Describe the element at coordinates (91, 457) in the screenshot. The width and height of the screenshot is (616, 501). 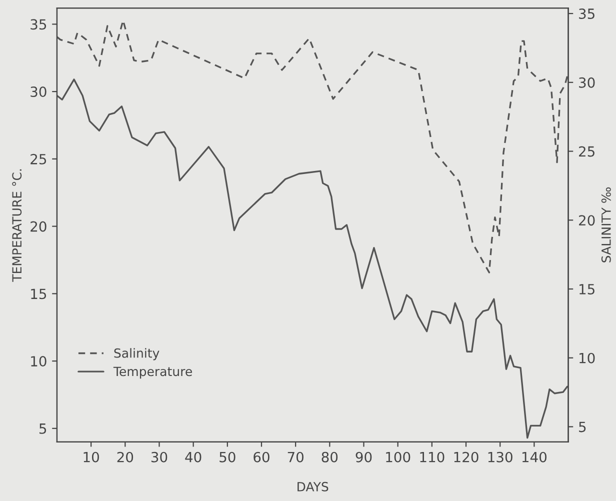
I see `x-tick-label: 10` at that location.